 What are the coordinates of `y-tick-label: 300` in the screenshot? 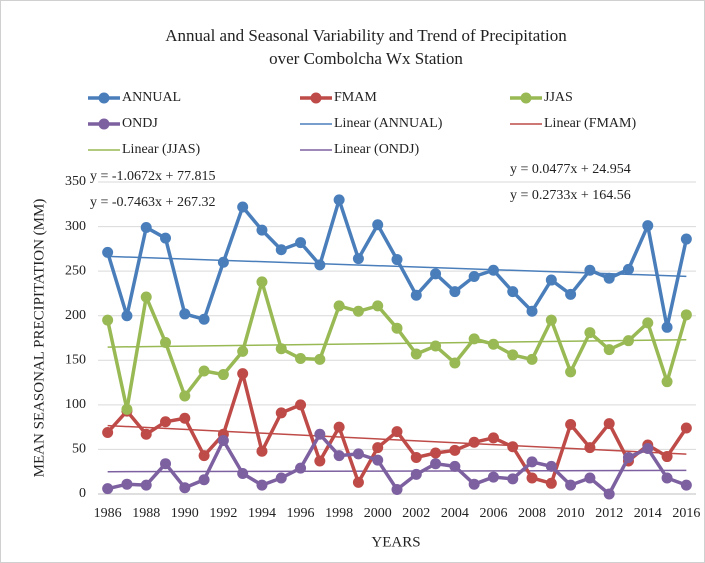 It's located at (75, 226).